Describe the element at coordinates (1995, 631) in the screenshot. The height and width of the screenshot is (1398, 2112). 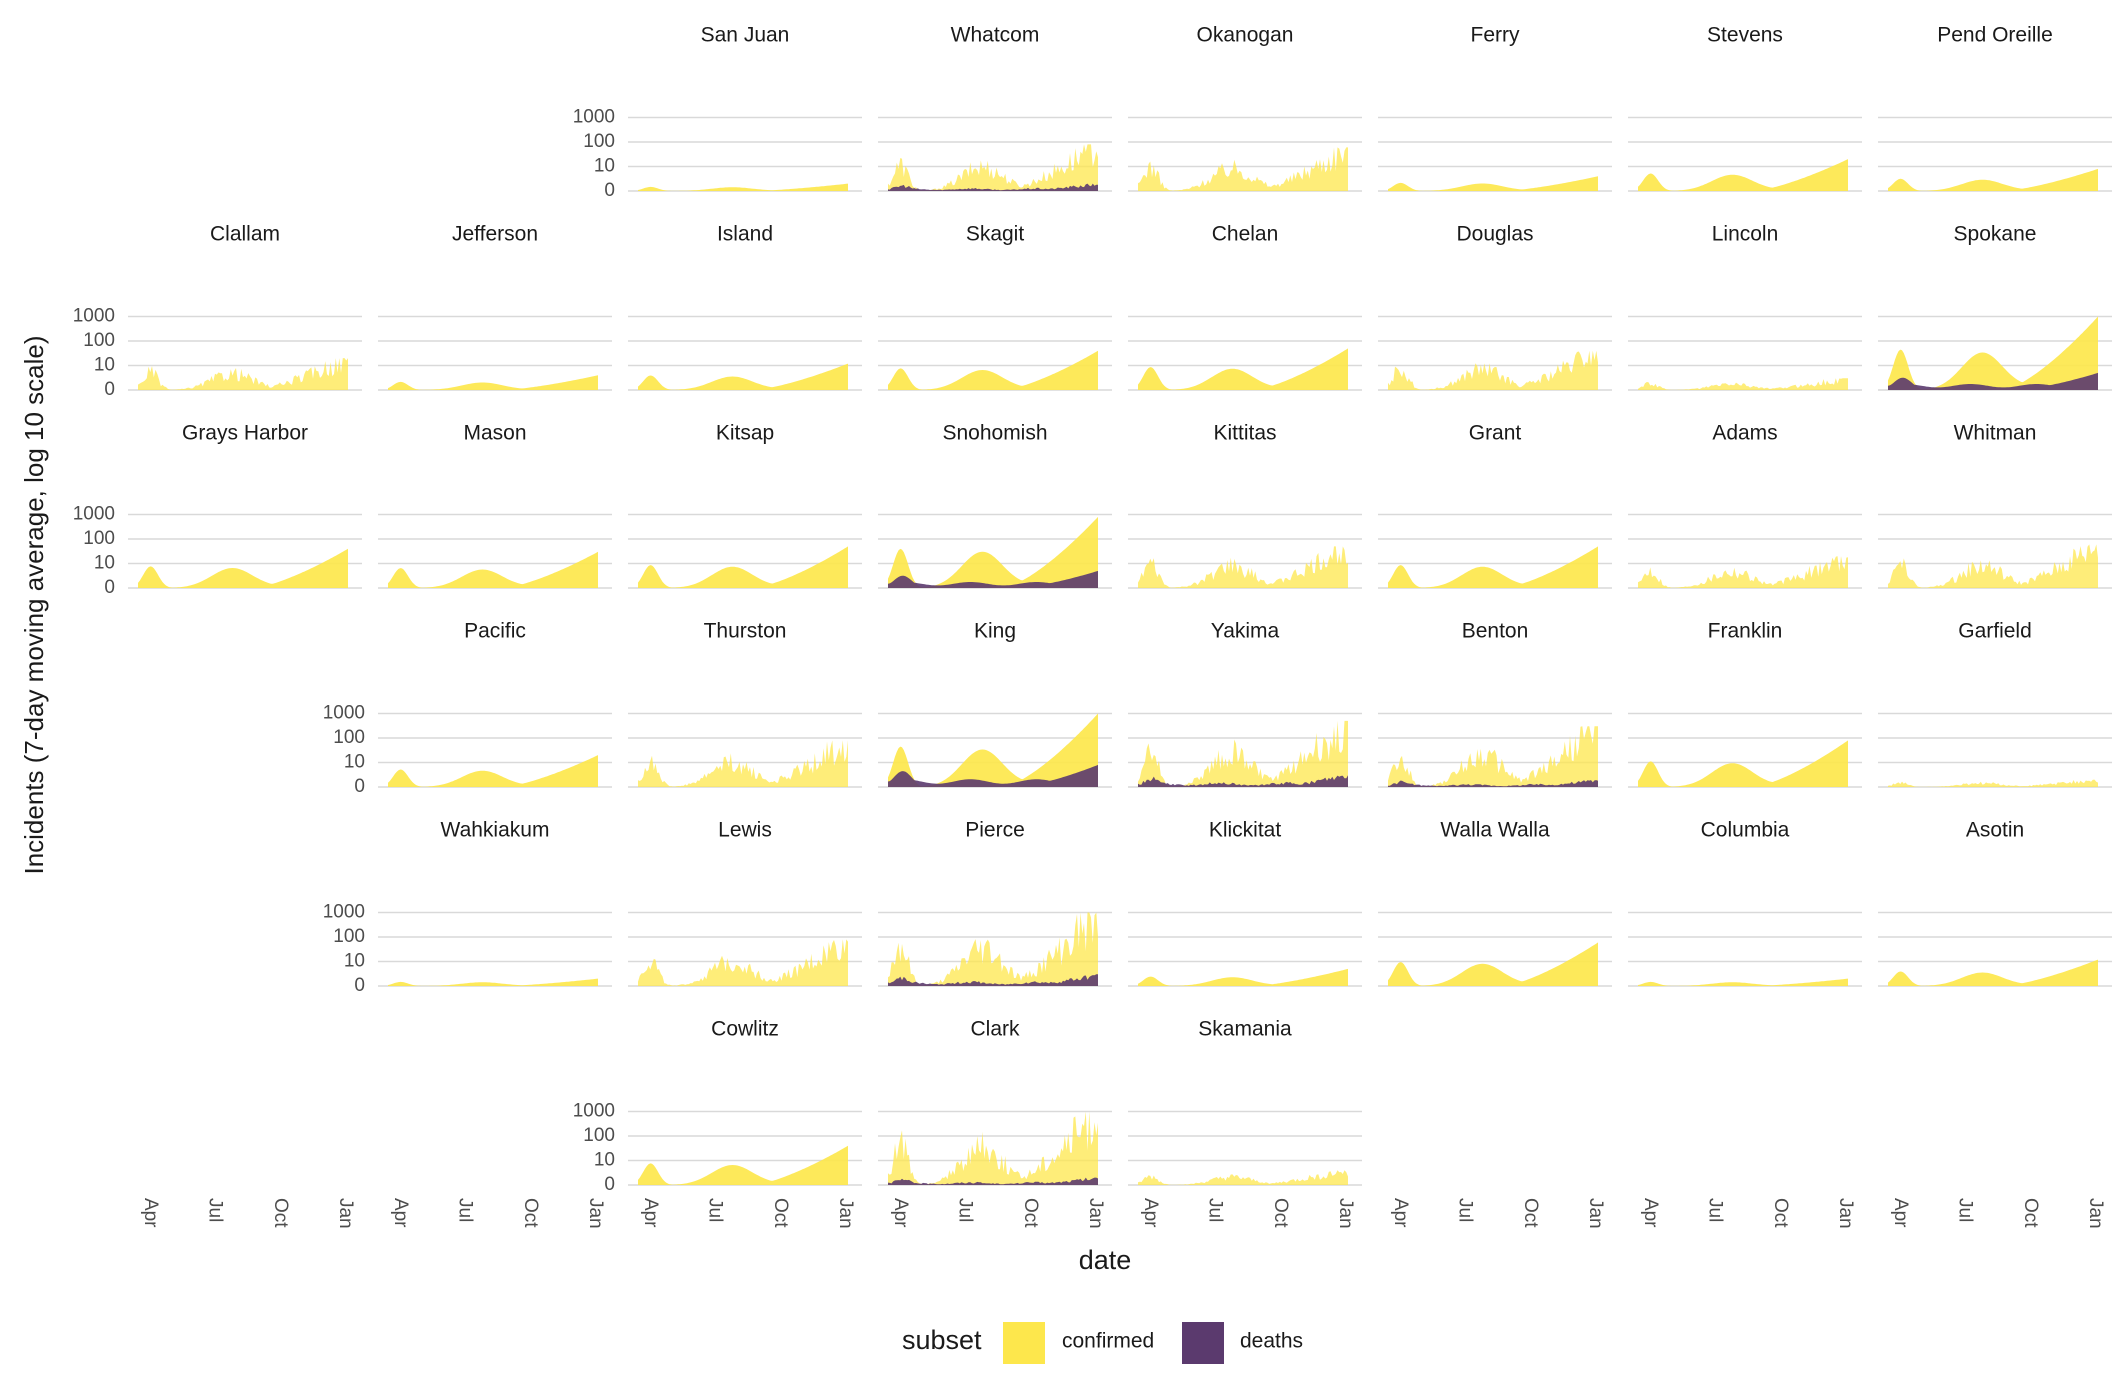
I see `panel-title: Garfield` at that location.